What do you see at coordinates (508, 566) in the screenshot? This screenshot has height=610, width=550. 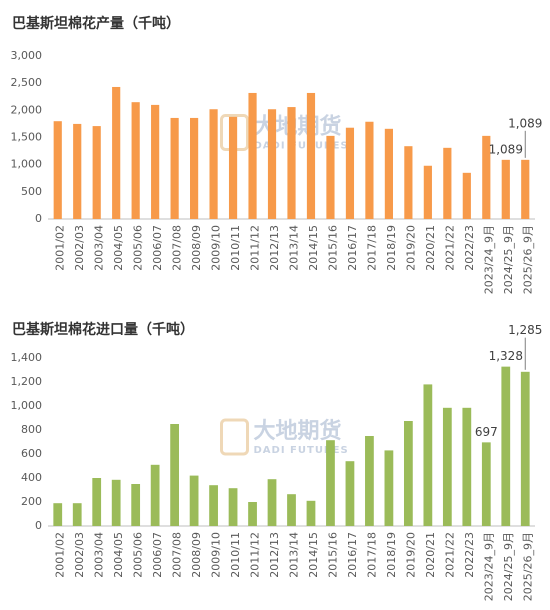 I see `x-tick-label: 2024/25_9月` at bounding box center [508, 566].